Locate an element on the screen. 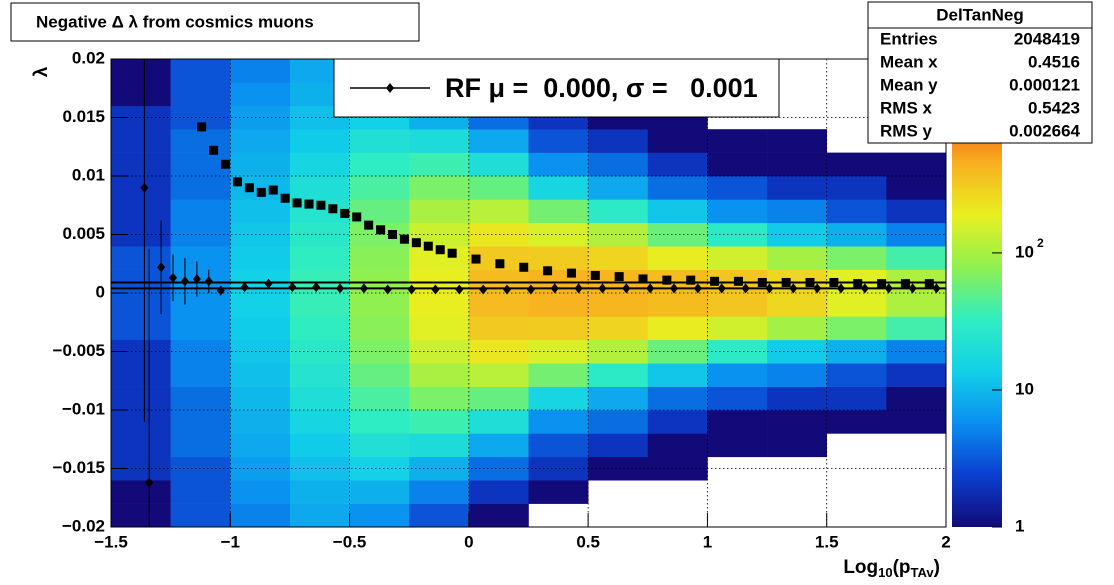 This screenshot has width=1114, height=585. x-axis-label: Log10(pTAv) is located at coordinates (891, 568).